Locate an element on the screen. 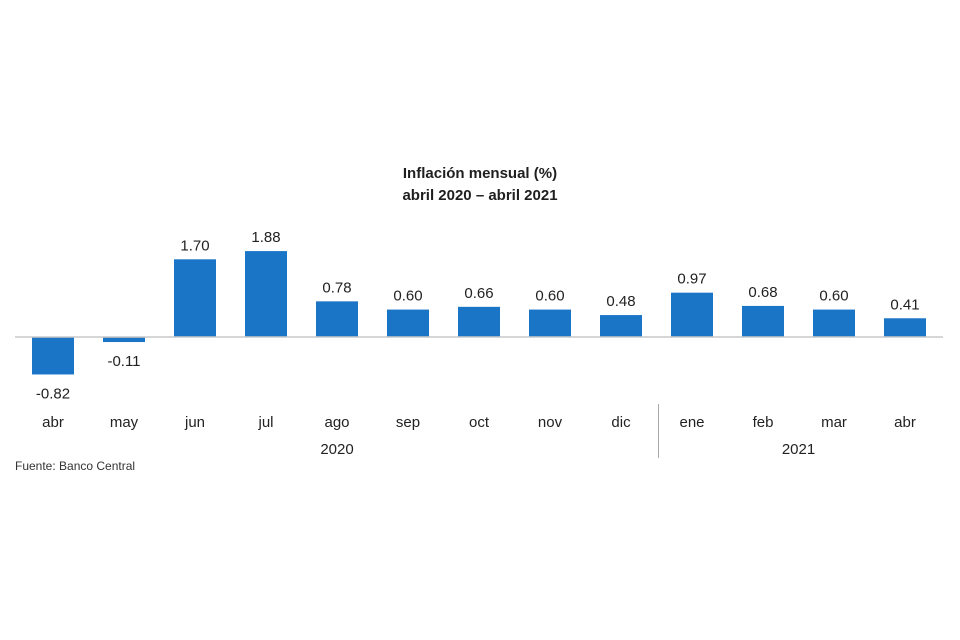 This screenshot has height=640, width=960. category-label: feb is located at coordinates (763, 422).